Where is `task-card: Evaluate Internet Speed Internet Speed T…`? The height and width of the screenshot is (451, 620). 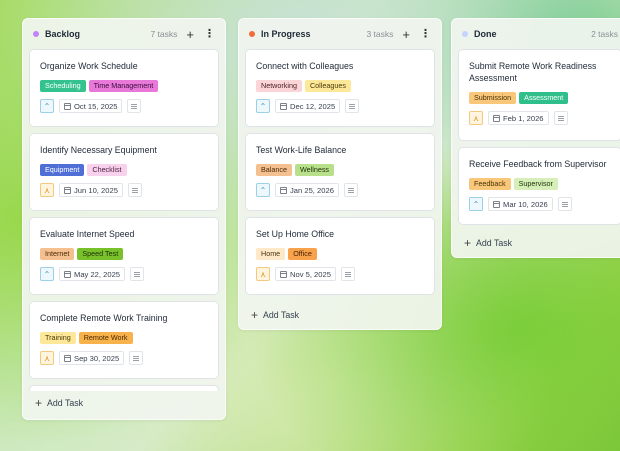 task-card: Evaluate Internet Speed Internet Speed T… is located at coordinates (124, 256).